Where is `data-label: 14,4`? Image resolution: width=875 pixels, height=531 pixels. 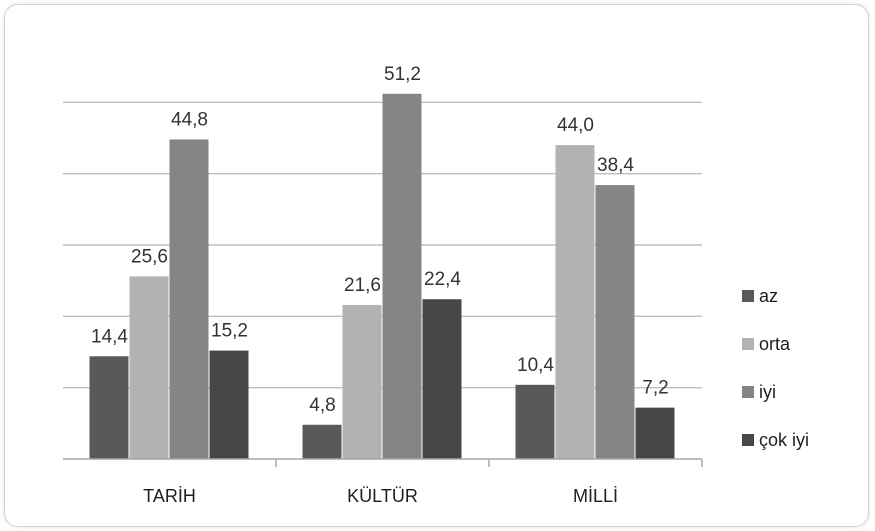 data-label: 14,4 is located at coordinates (109, 336).